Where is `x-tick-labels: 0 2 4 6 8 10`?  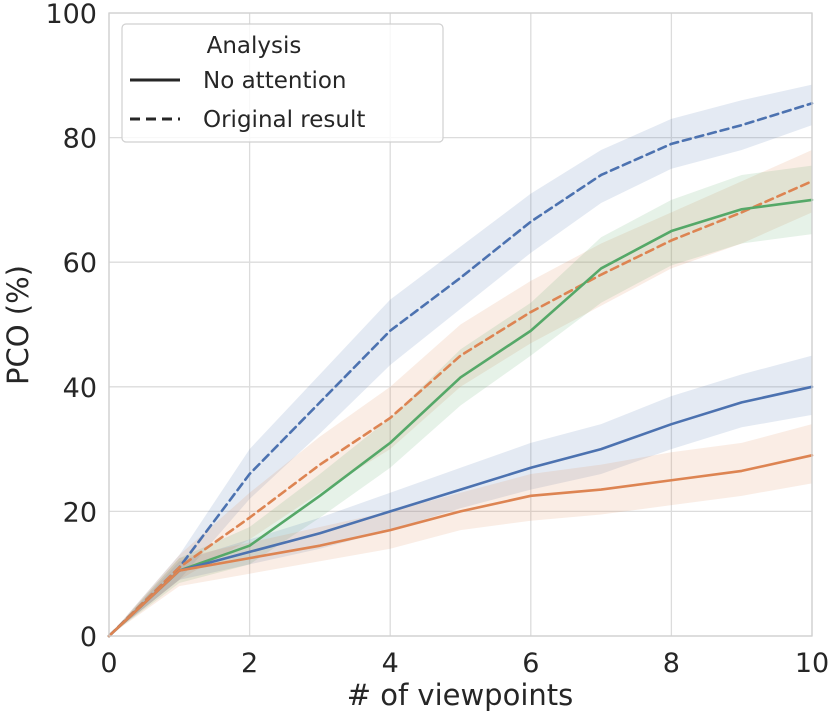
x-tick-labels: 0 2 4 6 8 10 is located at coordinates (464, 663).